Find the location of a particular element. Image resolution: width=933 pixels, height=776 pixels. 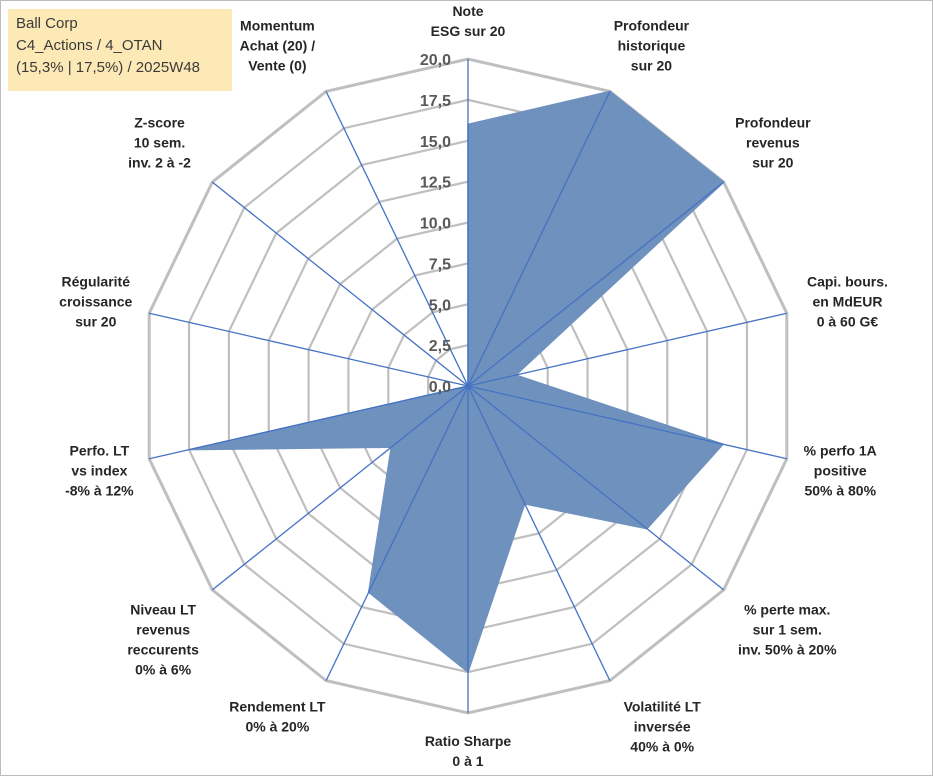

axis-label: Perfo. LT vs index -8% à 12% is located at coordinates (99, 470).